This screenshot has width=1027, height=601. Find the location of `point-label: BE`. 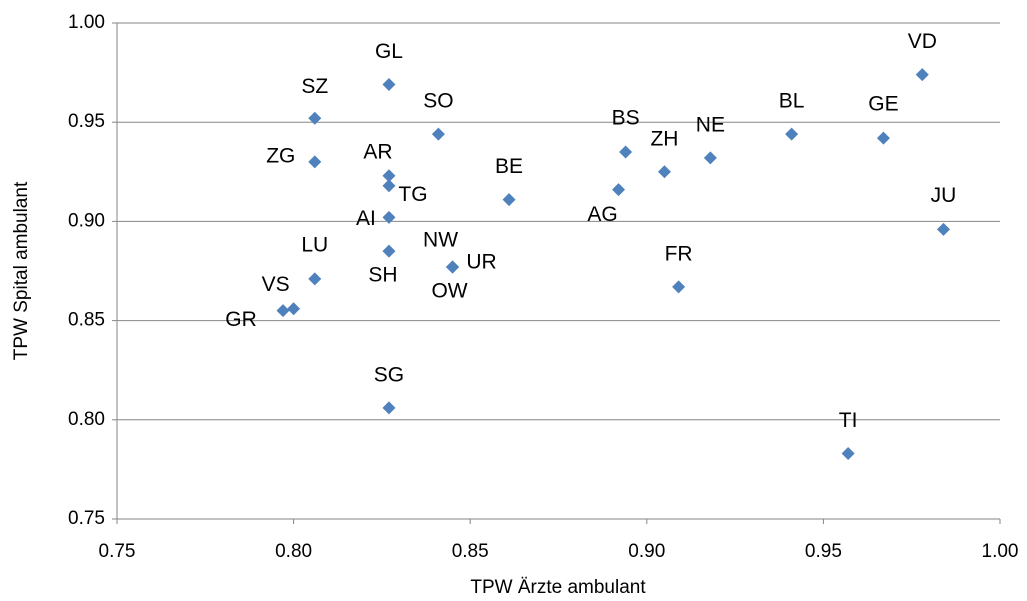

point-label: BE is located at coordinates (509, 166).